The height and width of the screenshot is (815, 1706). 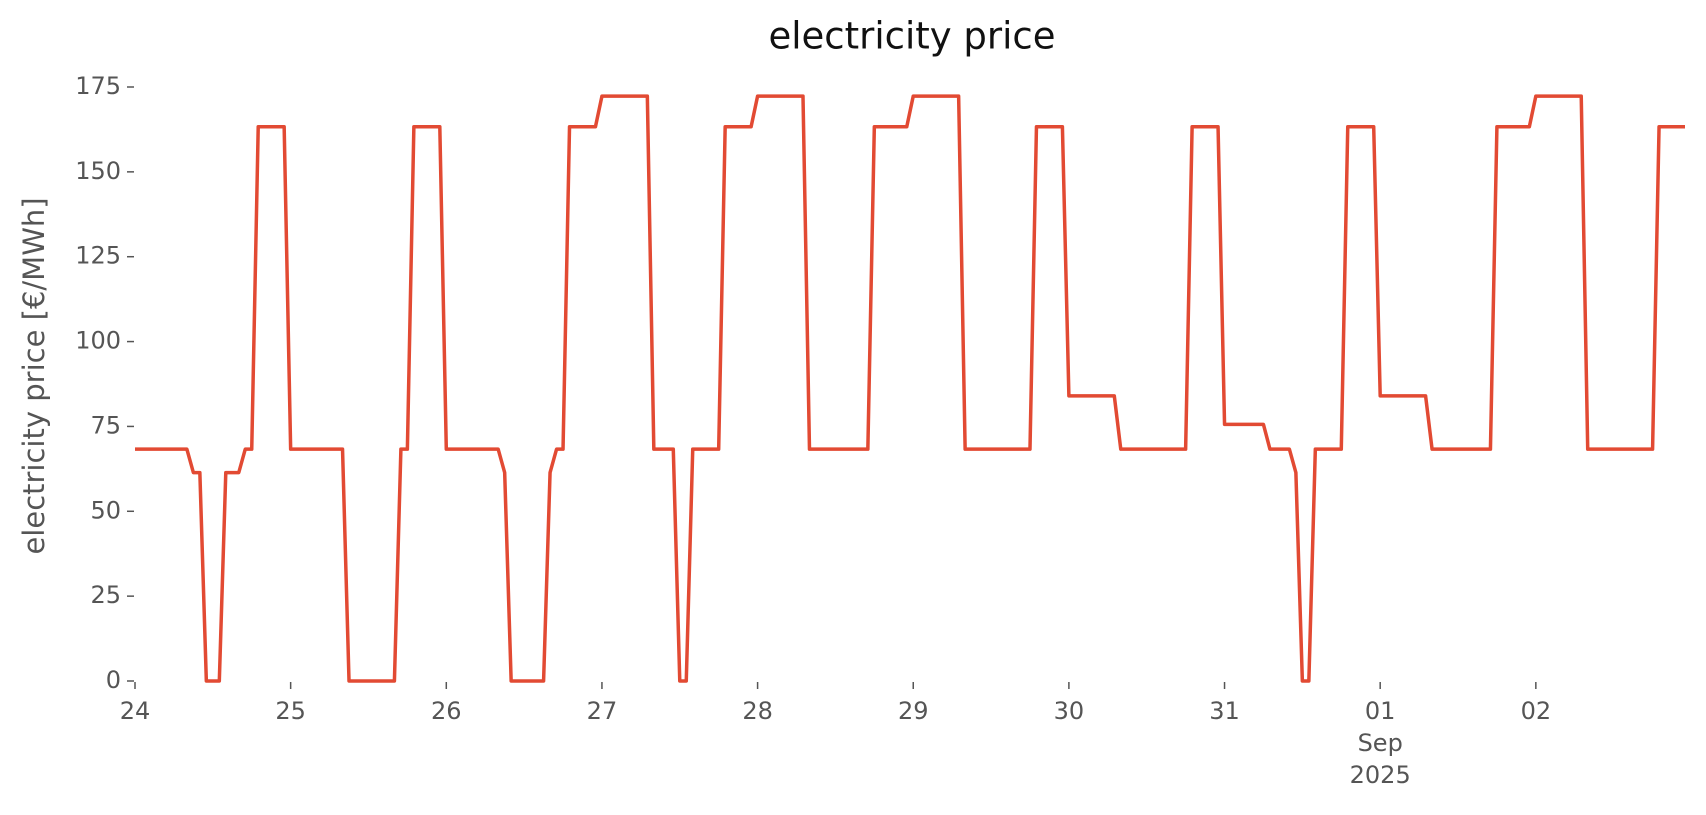 I want to click on y-tick-label: 150, so click(x=98, y=171).